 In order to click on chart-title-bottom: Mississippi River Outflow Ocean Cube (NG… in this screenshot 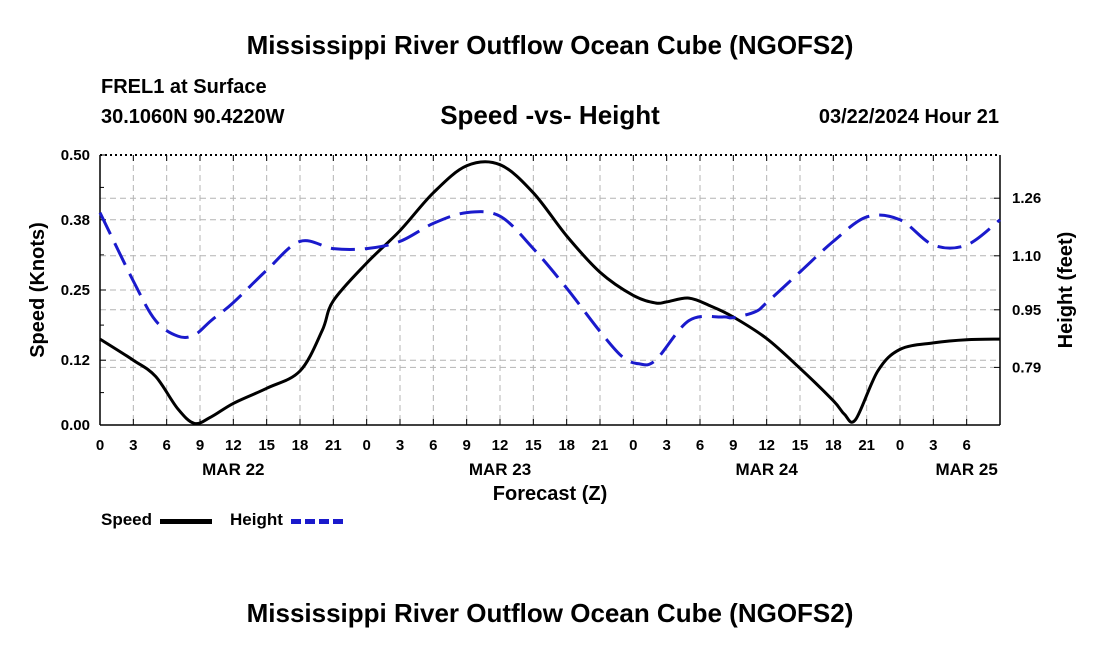, I will do `click(550, 613)`.